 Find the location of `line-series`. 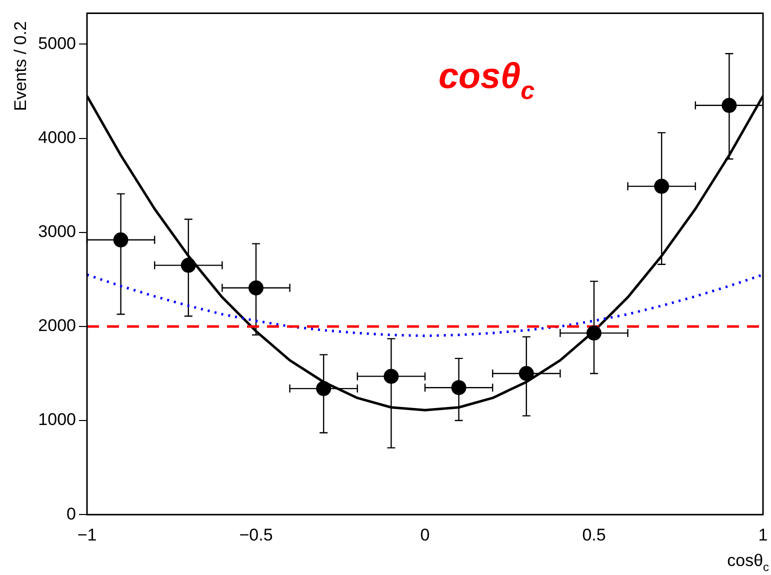

line-series is located at coordinates (425, 305).